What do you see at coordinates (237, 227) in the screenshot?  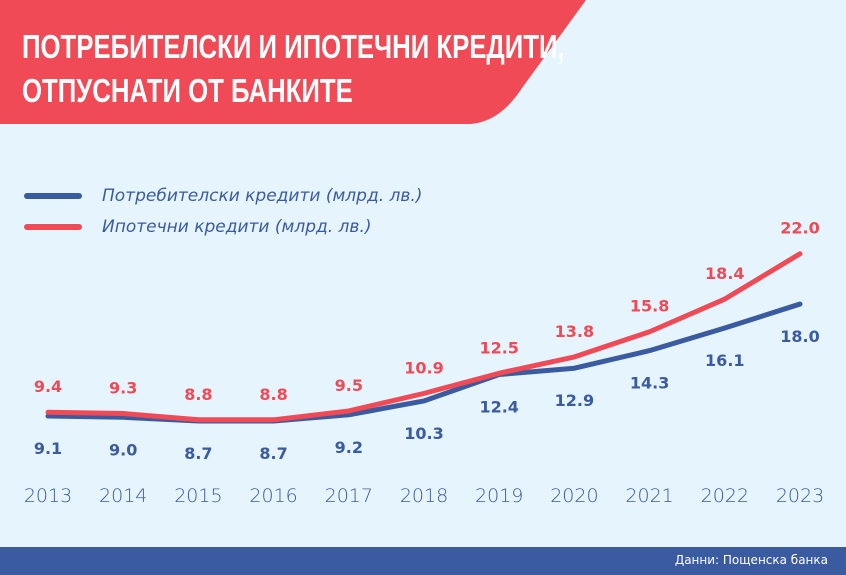 I see `legend-label: Ипотечни кредити (млрд. лв.)` at bounding box center [237, 227].